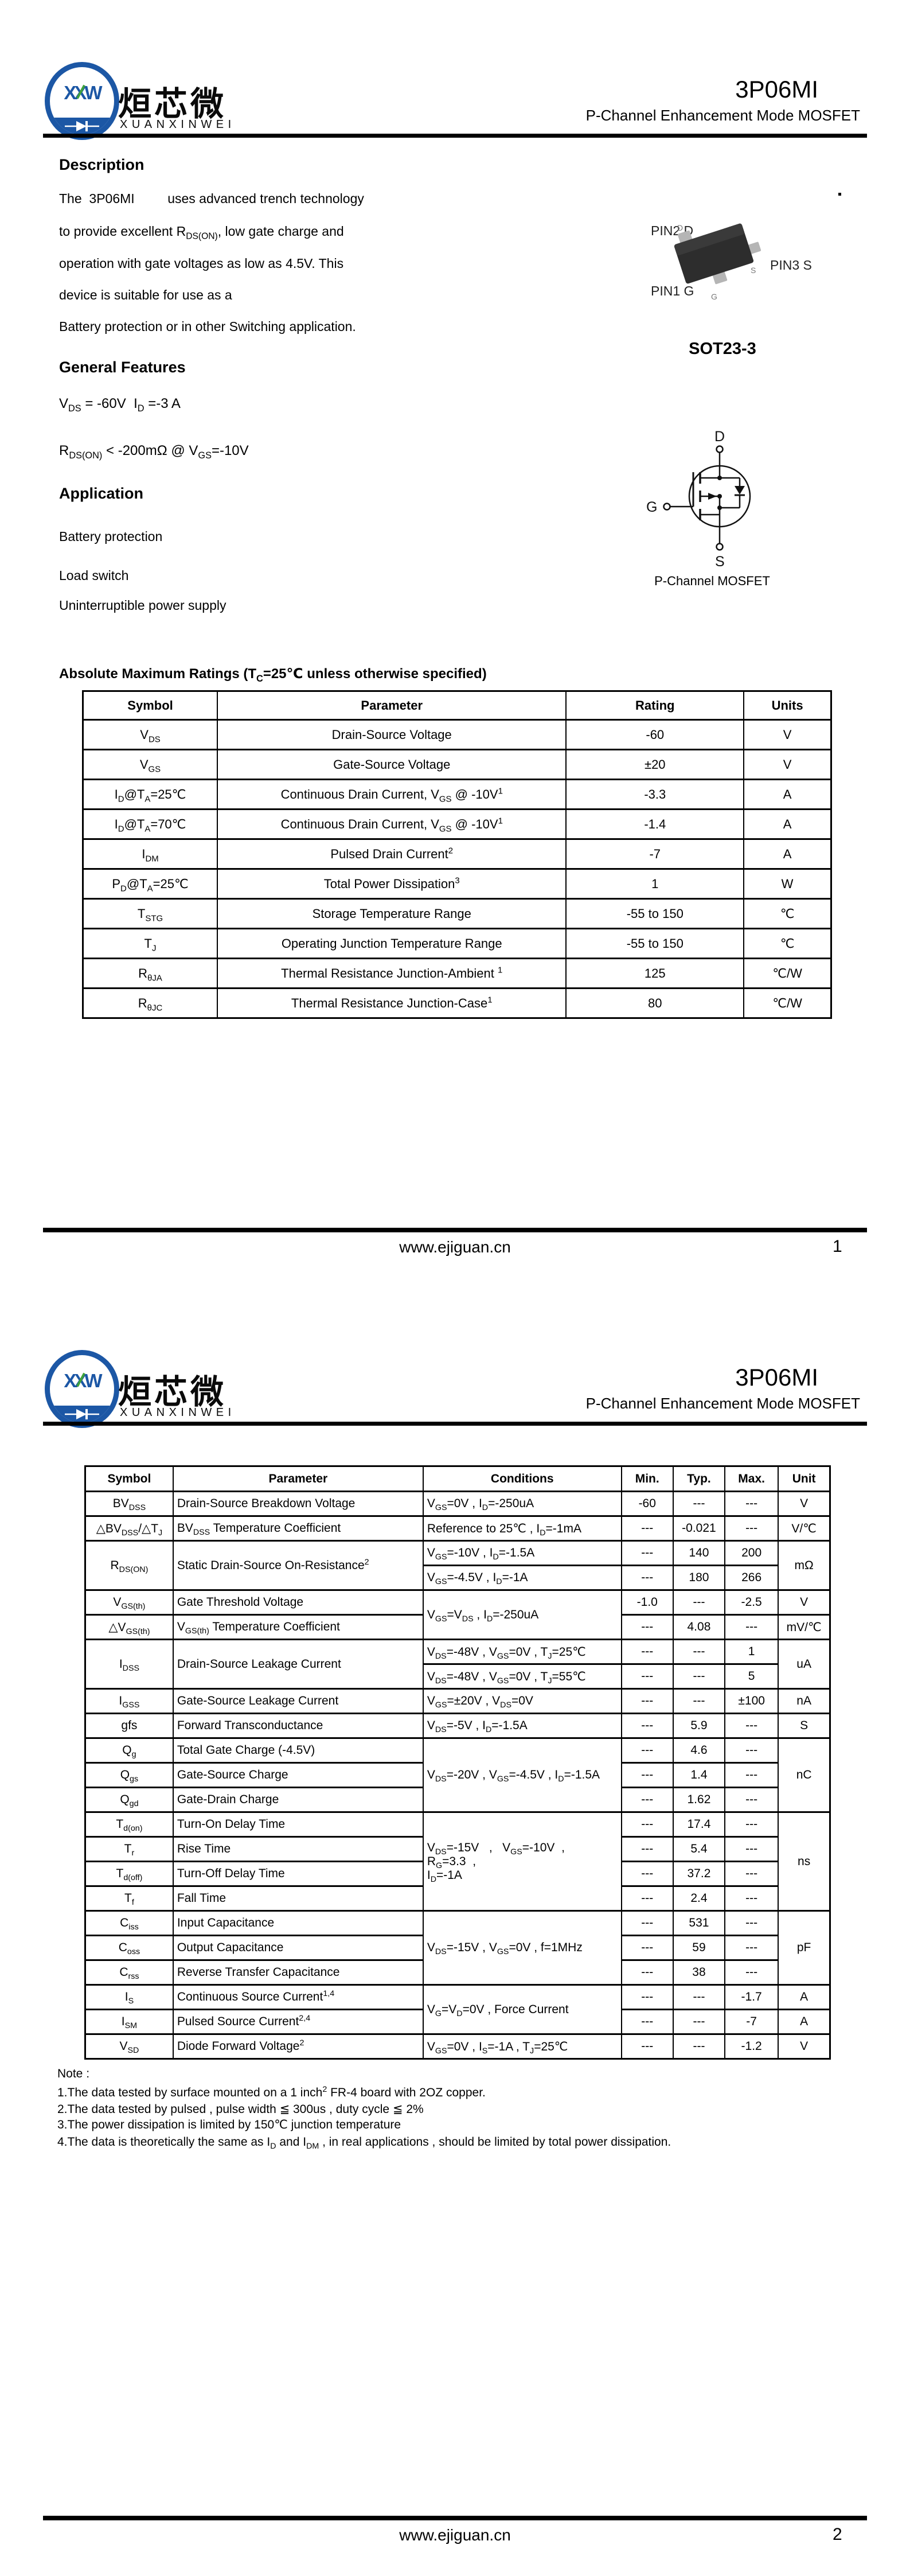 This screenshot has height=2576, width=910. What do you see at coordinates (392, 706) in the screenshot?
I see `col-parameter: Parameter` at bounding box center [392, 706].